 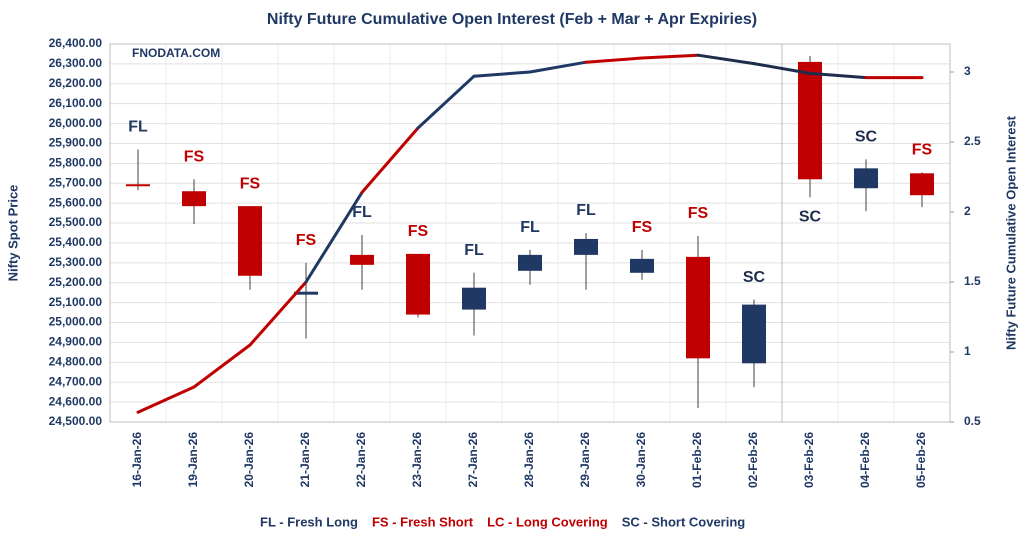 I want to click on y-tick-label: 25,700.00, so click(x=76, y=182).